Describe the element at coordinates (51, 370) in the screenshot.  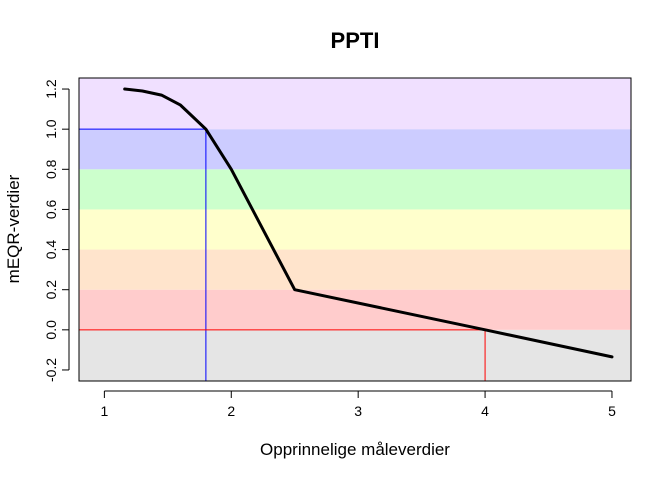
I see `y-tick-label: -0.2` at that location.